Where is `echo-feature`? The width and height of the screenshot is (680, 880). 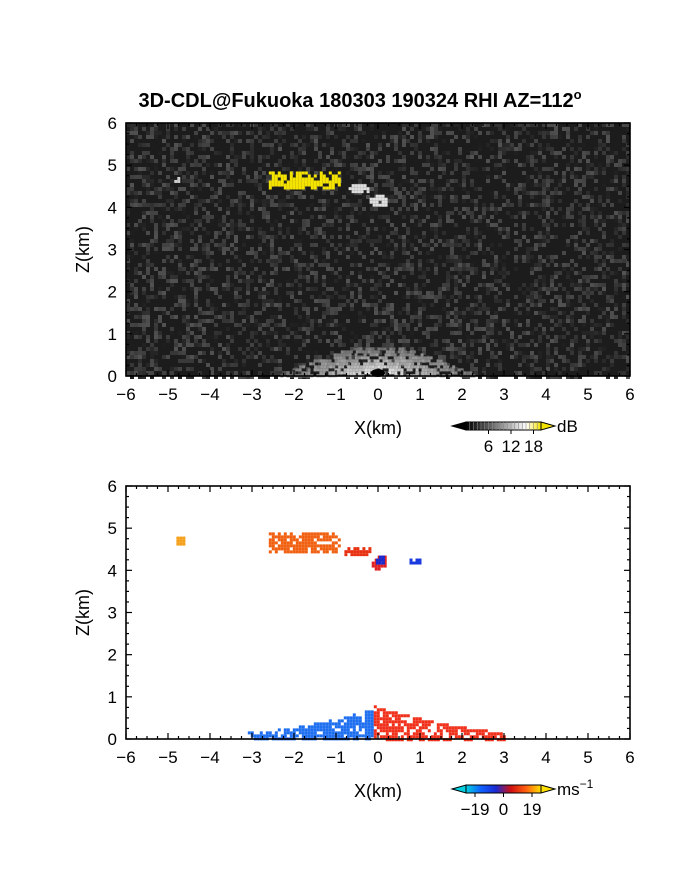 echo-feature is located at coordinates (304, 180).